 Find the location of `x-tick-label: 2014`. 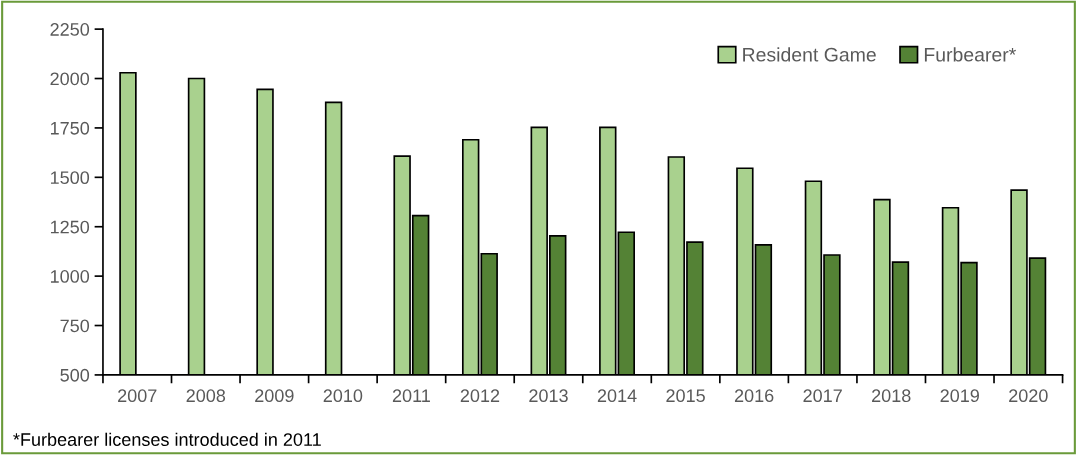

x-tick-label: 2014 is located at coordinates (617, 396).